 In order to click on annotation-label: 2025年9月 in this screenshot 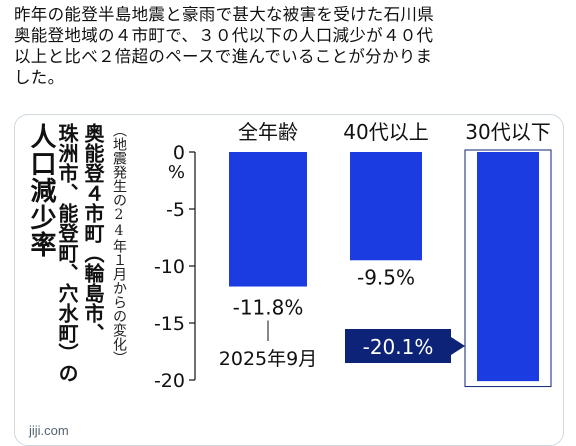, I will do `click(268, 359)`.